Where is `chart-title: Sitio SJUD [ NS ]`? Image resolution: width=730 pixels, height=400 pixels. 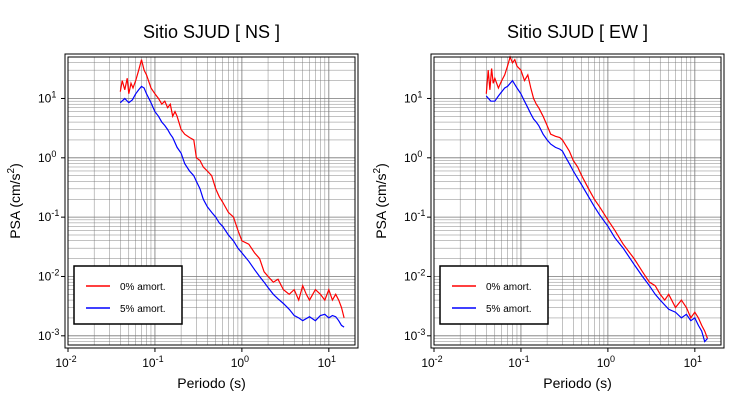 chart-title: Sitio SJUD [ NS ] is located at coordinates (211, 32).